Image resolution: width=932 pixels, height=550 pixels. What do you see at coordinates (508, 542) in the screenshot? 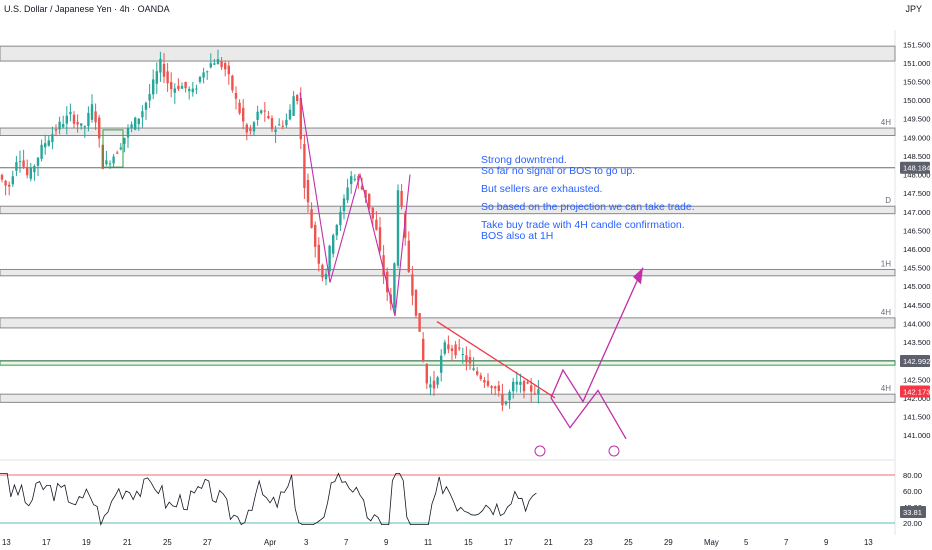
I see `x-tick-12: 17` at bounding box center [508, 542].